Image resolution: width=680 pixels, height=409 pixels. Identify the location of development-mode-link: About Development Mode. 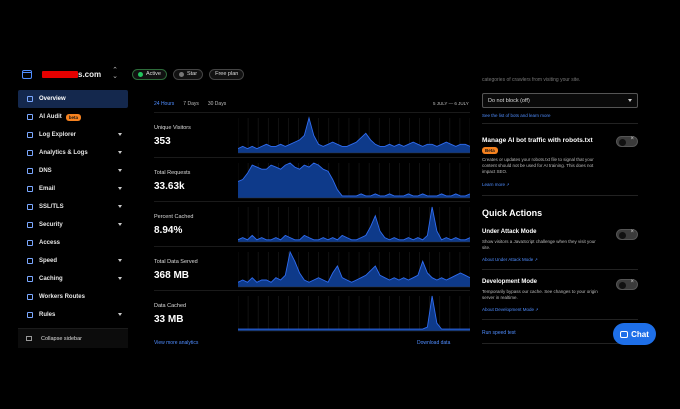
(510, 309).